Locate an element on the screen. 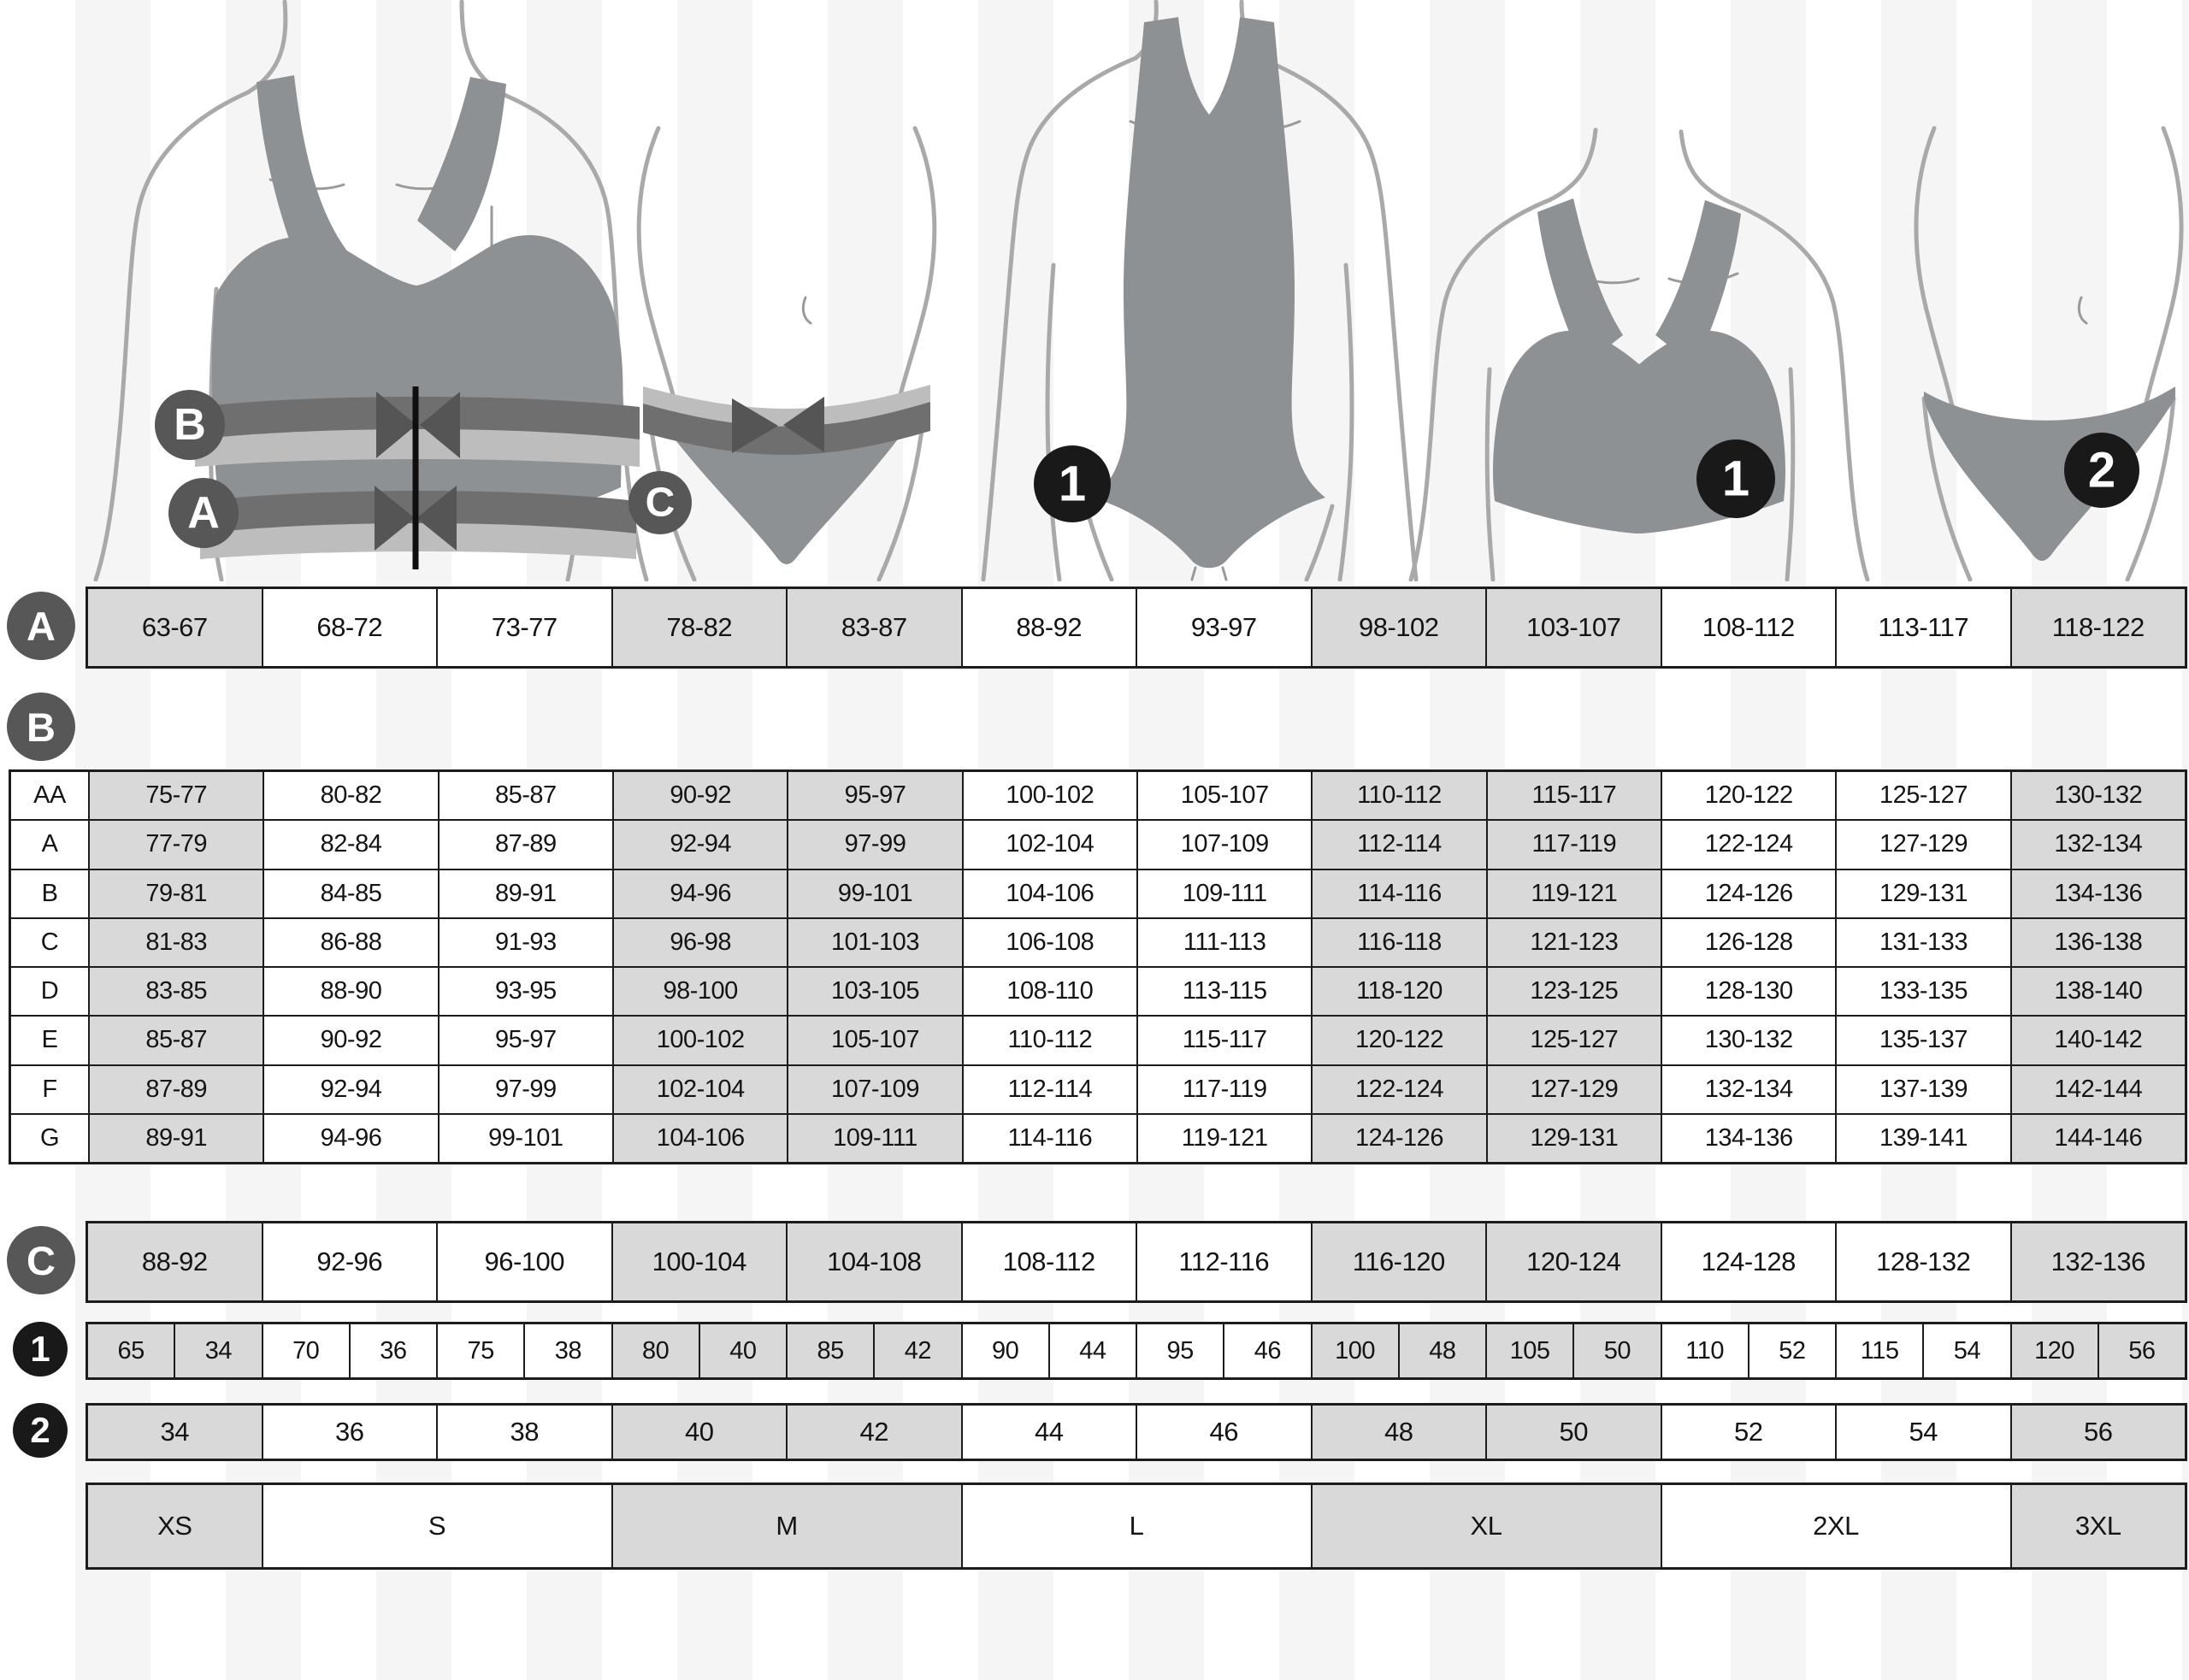  panties is located at coordinates (2049, 473).